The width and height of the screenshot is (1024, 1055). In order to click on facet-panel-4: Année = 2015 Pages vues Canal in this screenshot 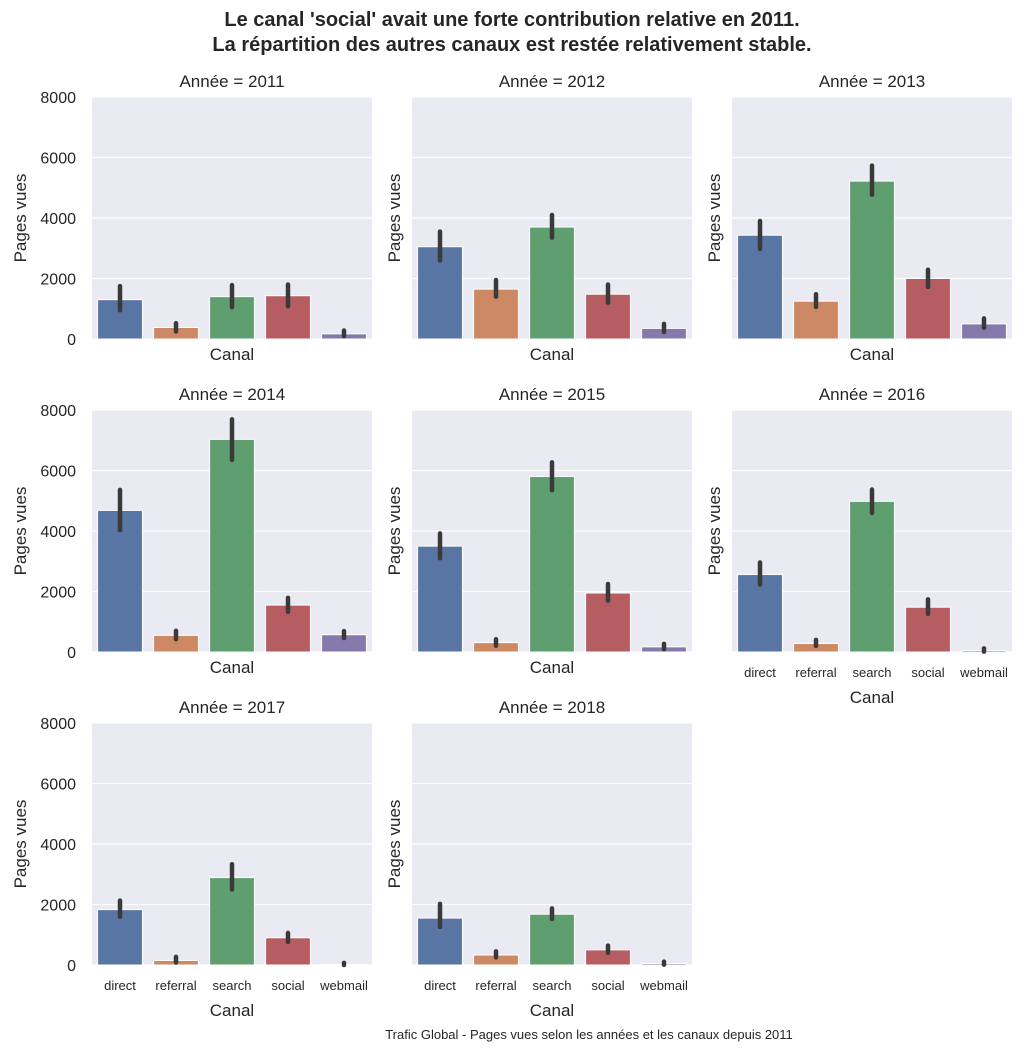, I will do `click(538, 531)`.